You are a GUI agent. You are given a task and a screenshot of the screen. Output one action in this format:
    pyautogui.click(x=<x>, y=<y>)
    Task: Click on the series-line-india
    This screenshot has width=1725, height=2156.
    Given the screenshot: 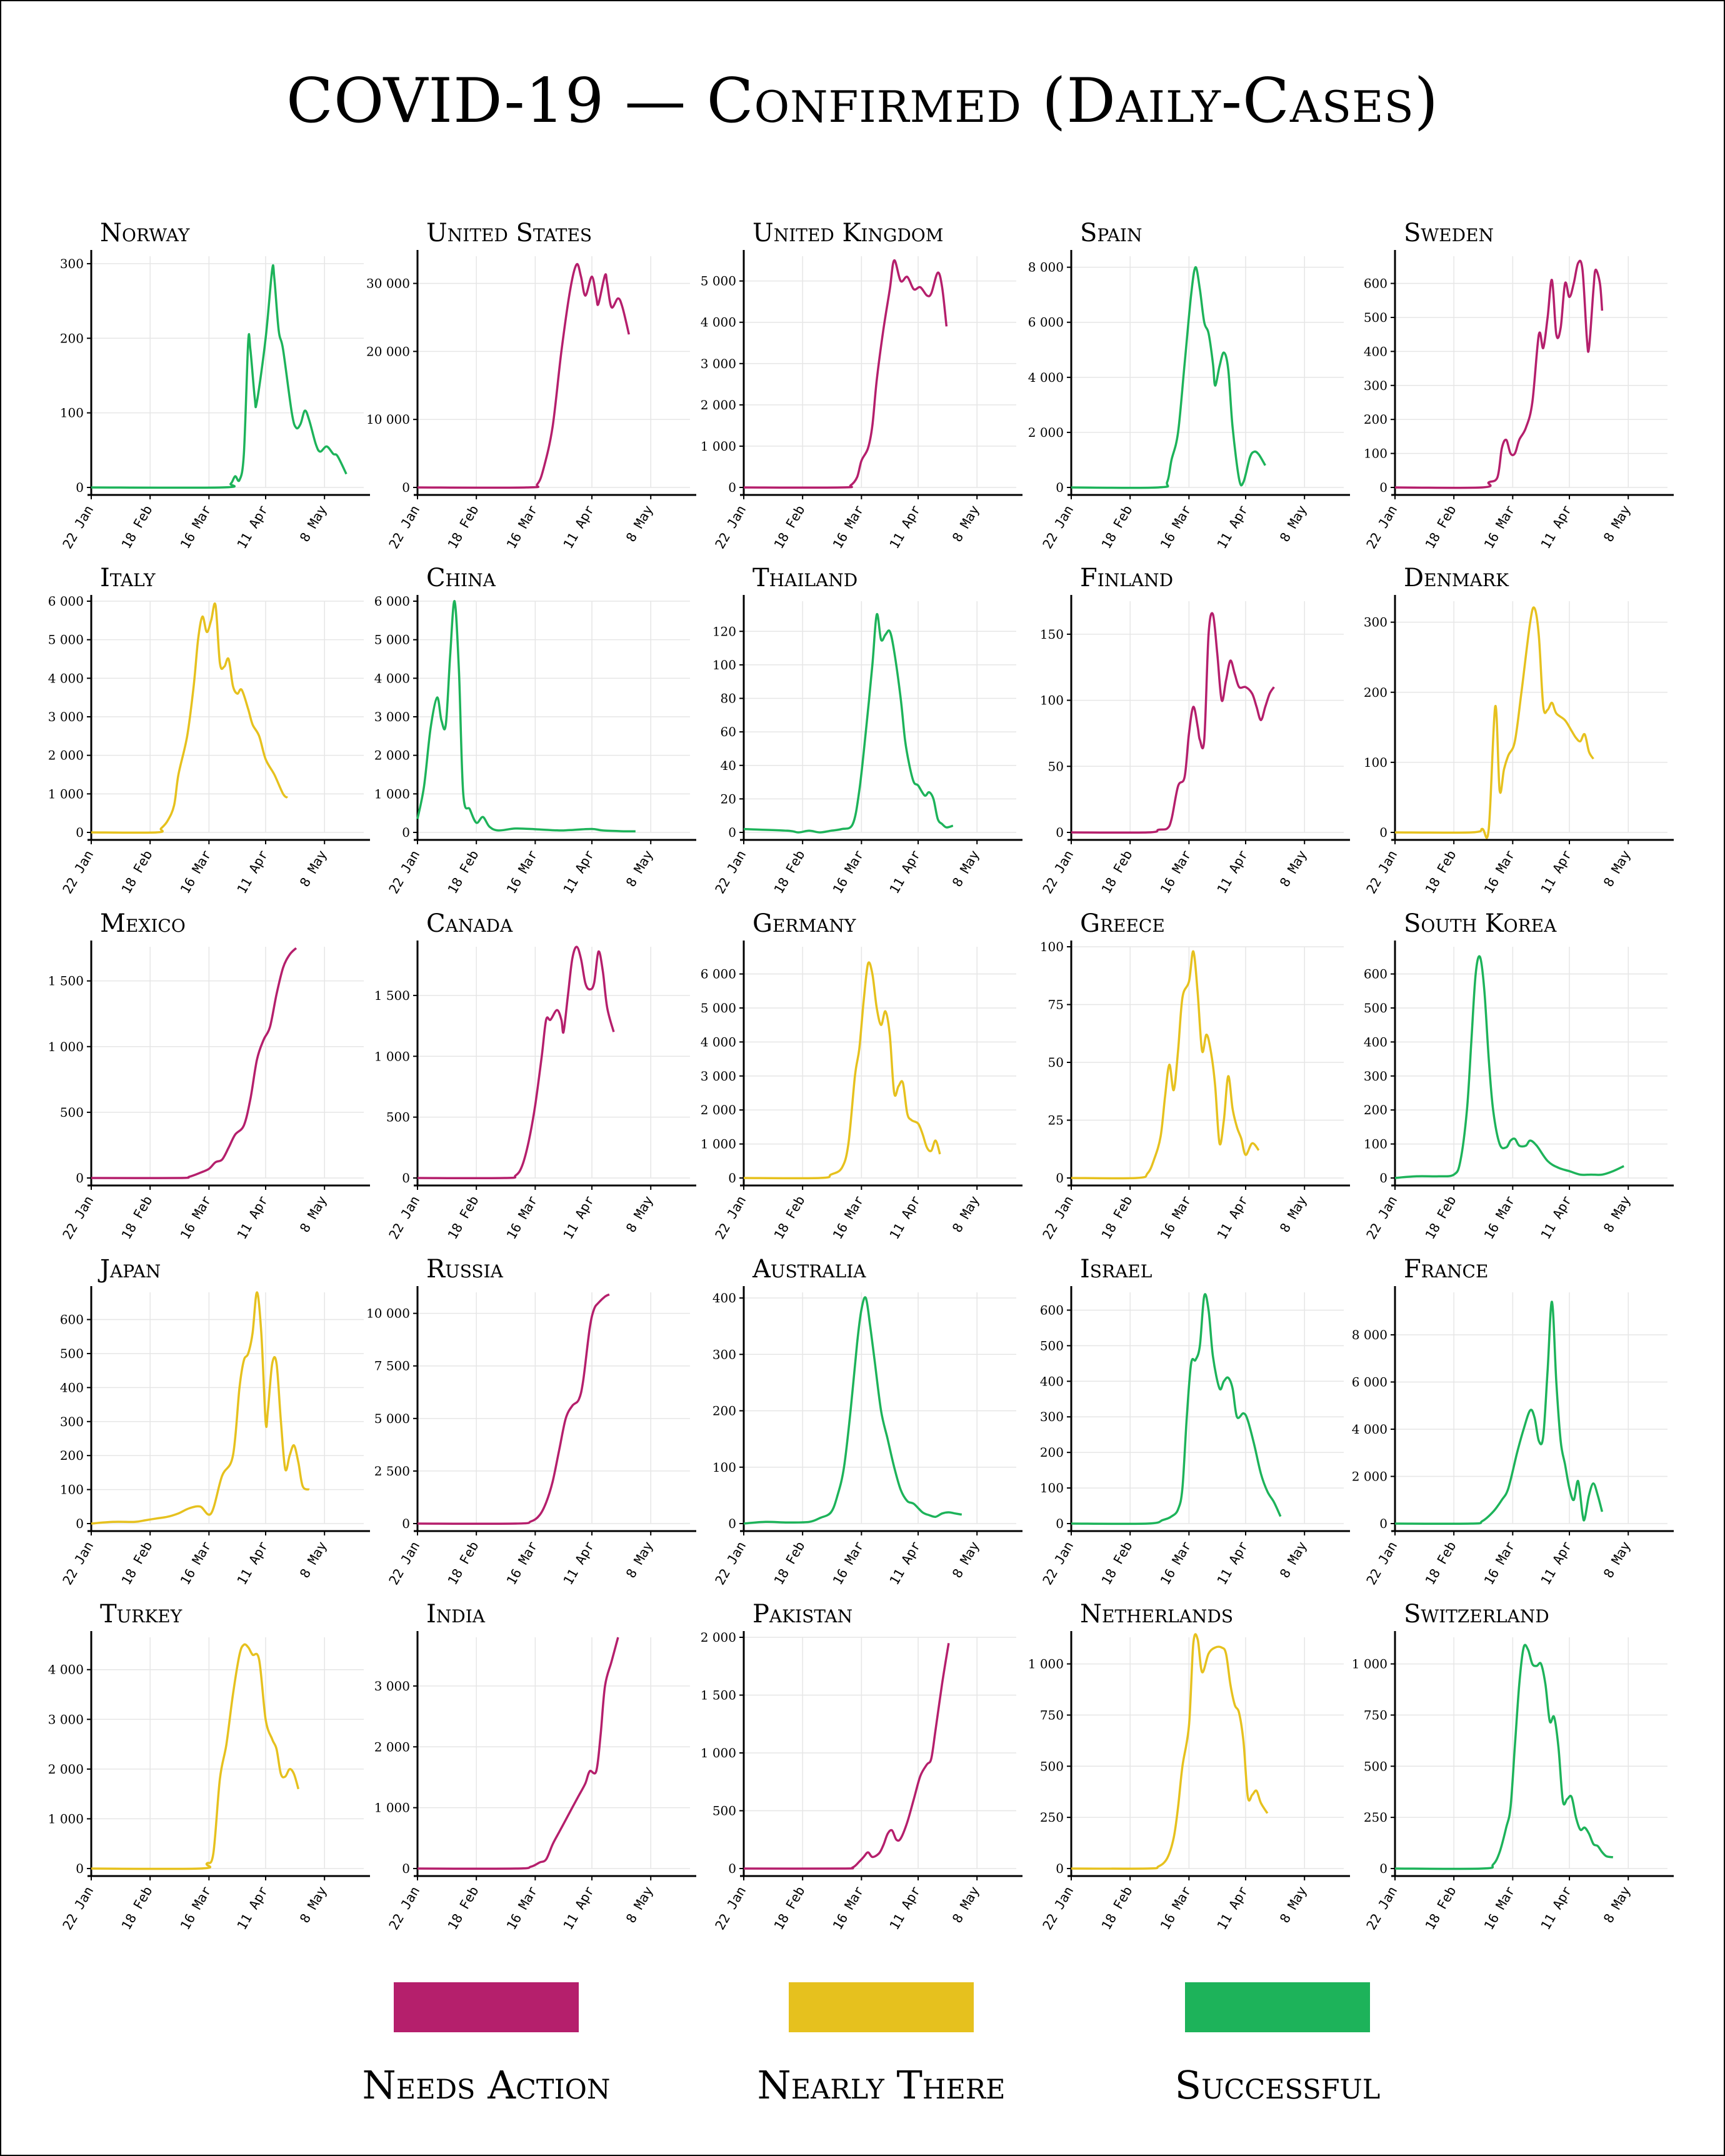 What is the action you would take?
    pyautogui.click(x=518, y=1753)
    